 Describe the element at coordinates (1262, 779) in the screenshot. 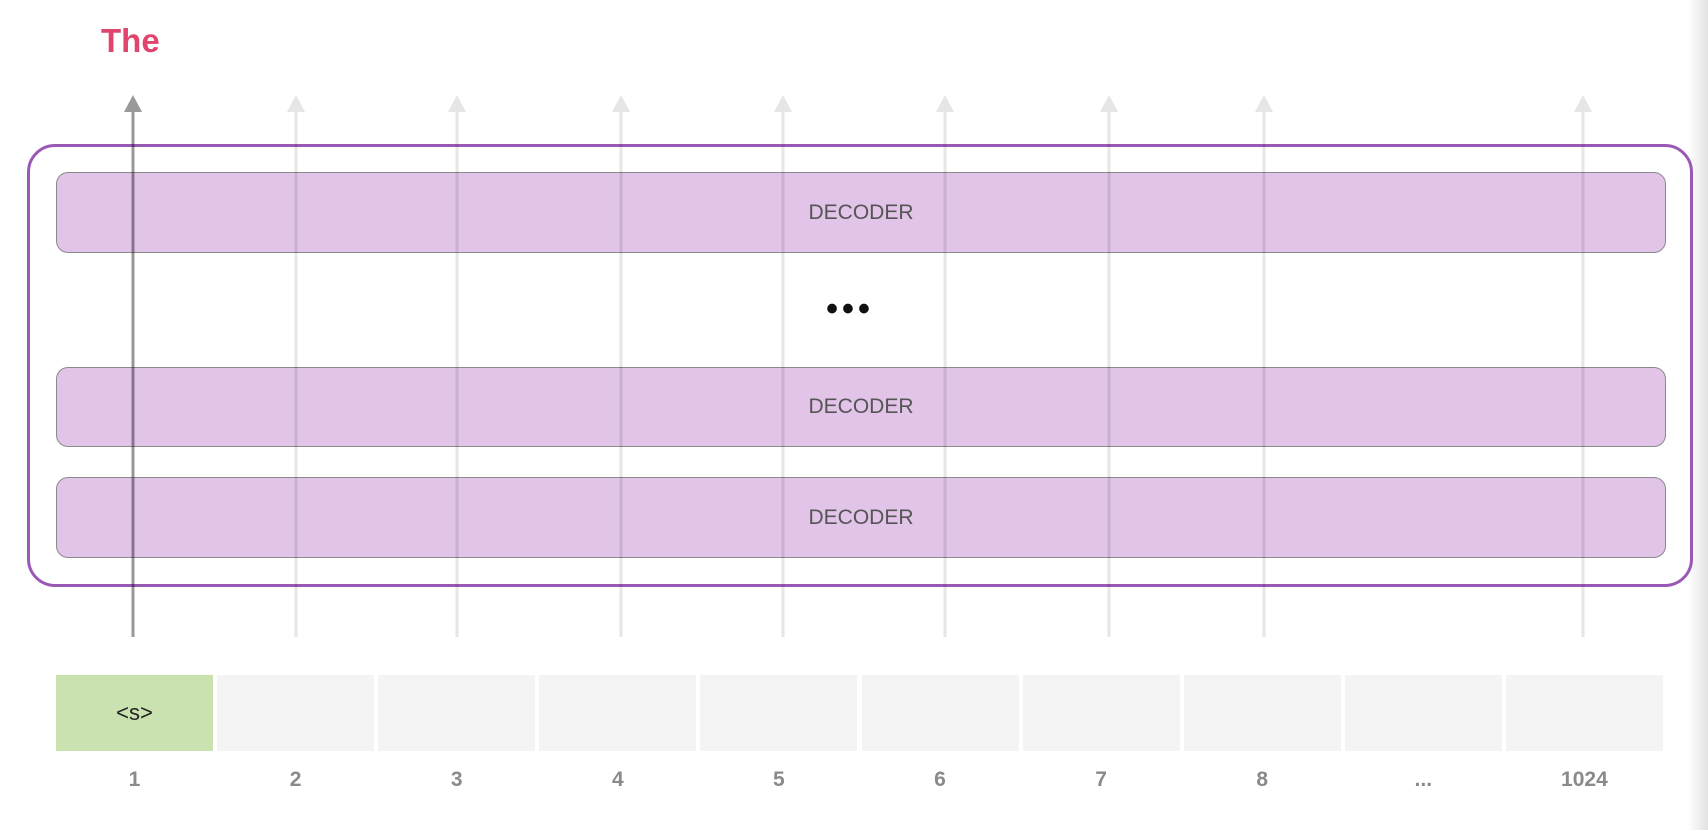

I see `position-label: 8` at that location.